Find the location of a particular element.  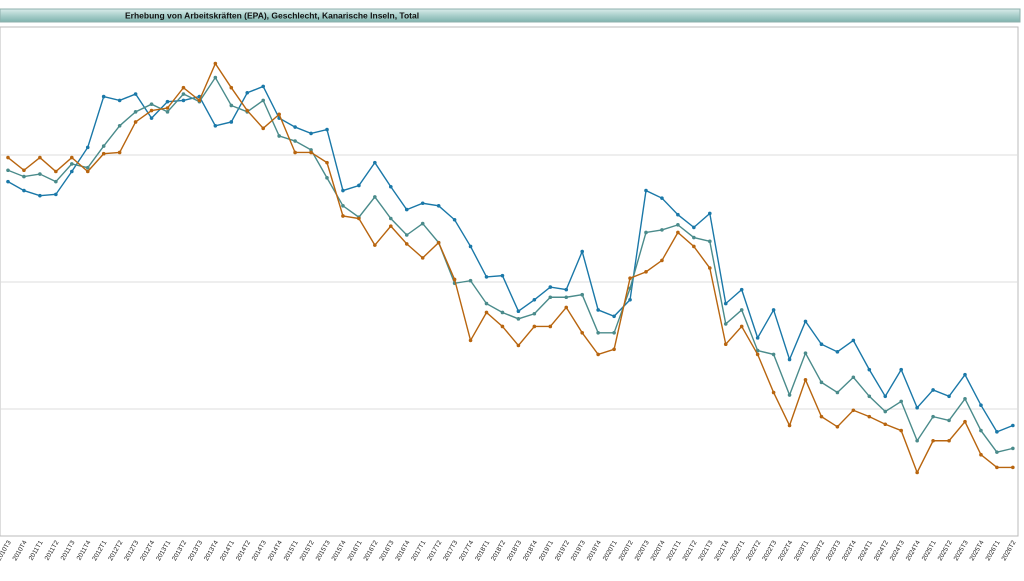

x-tick-label: 2025T2 is located at coordinates (945, 550).